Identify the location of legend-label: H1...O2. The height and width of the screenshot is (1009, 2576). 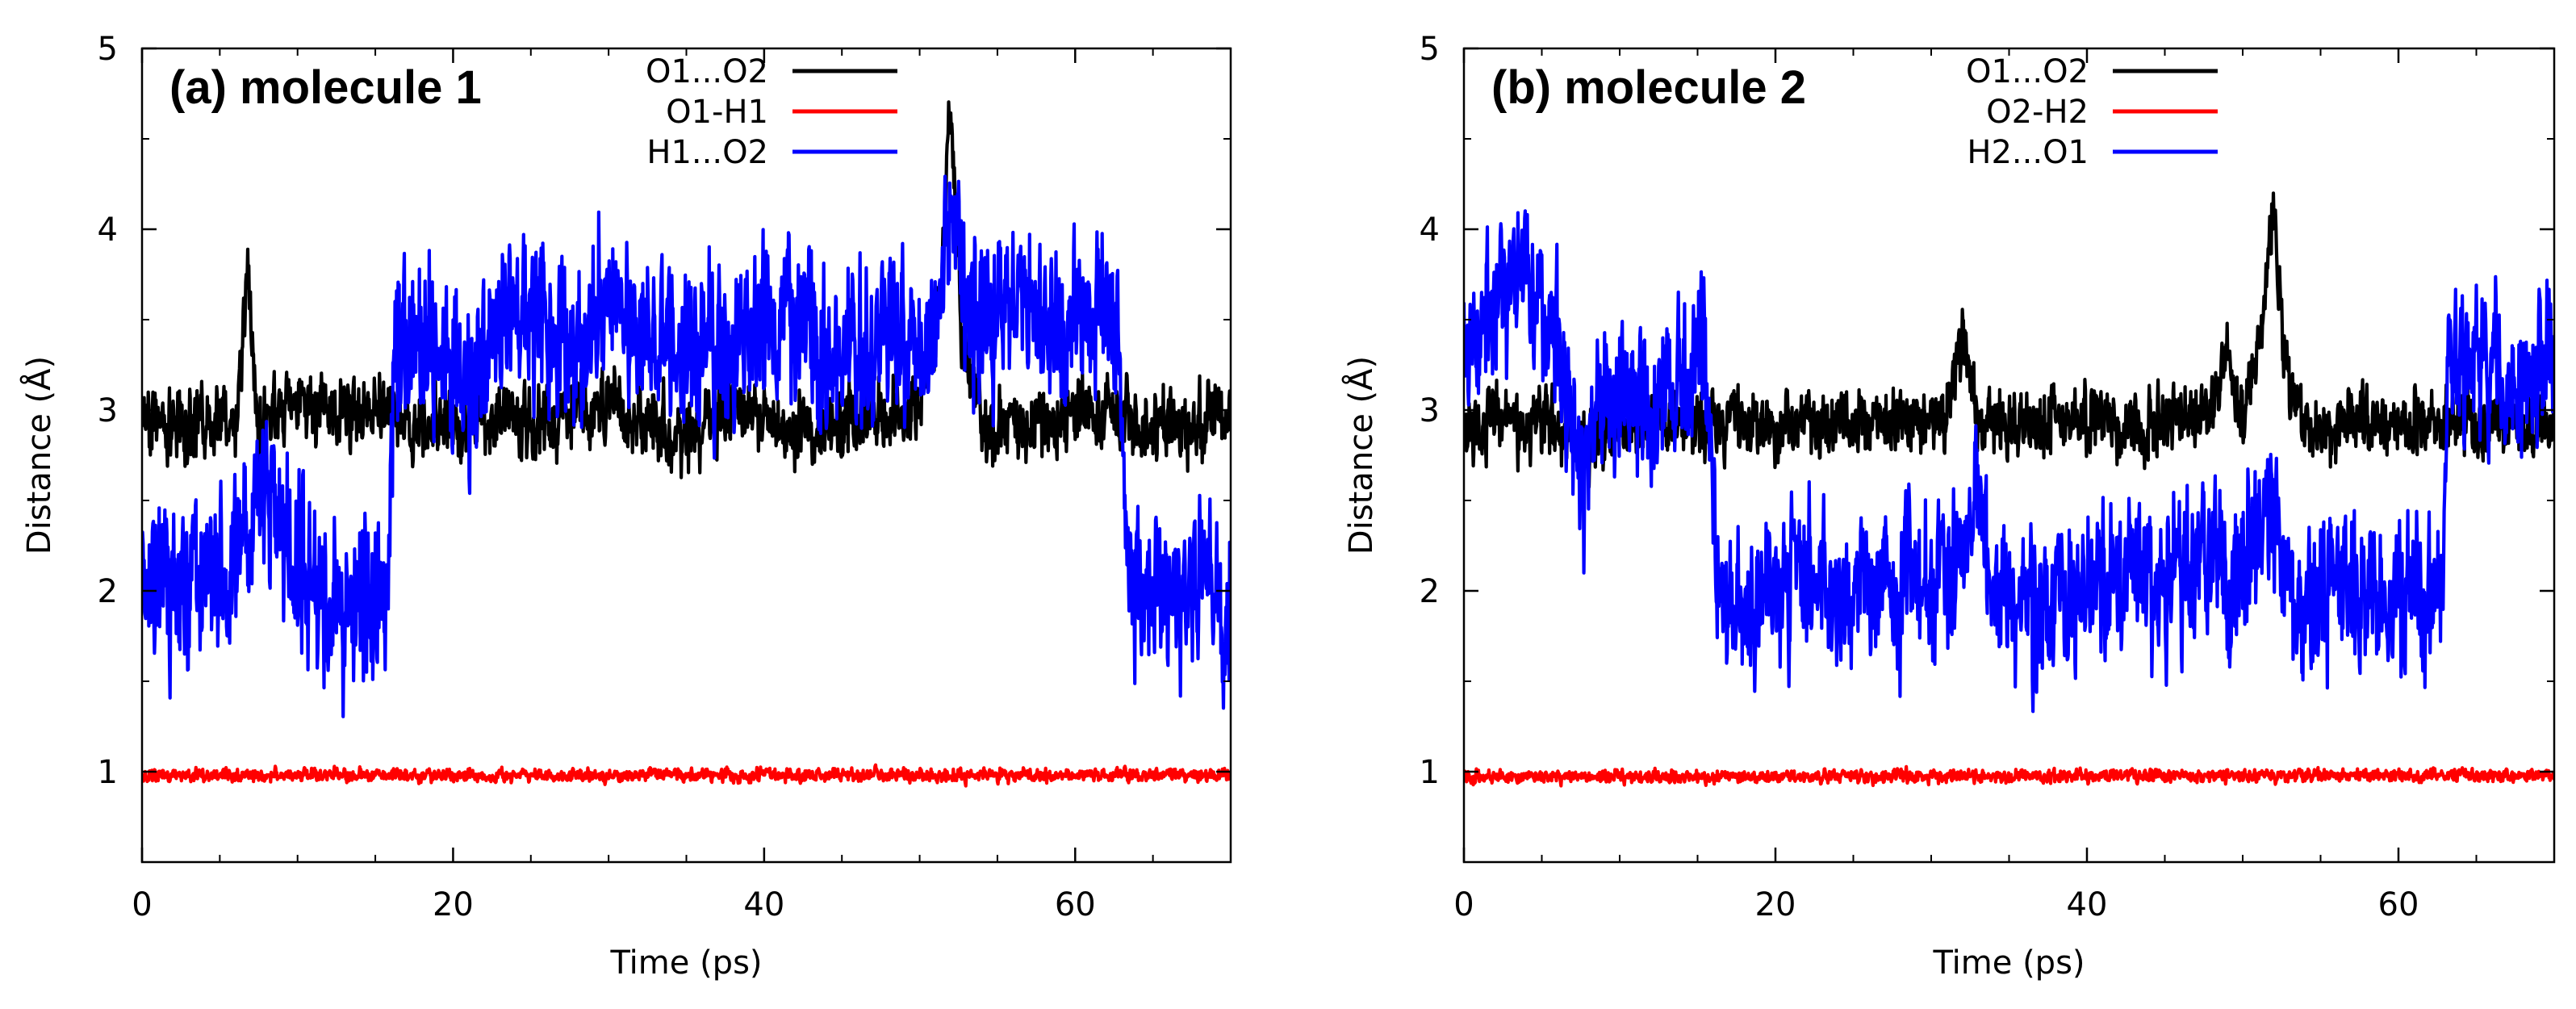
(707, 152).